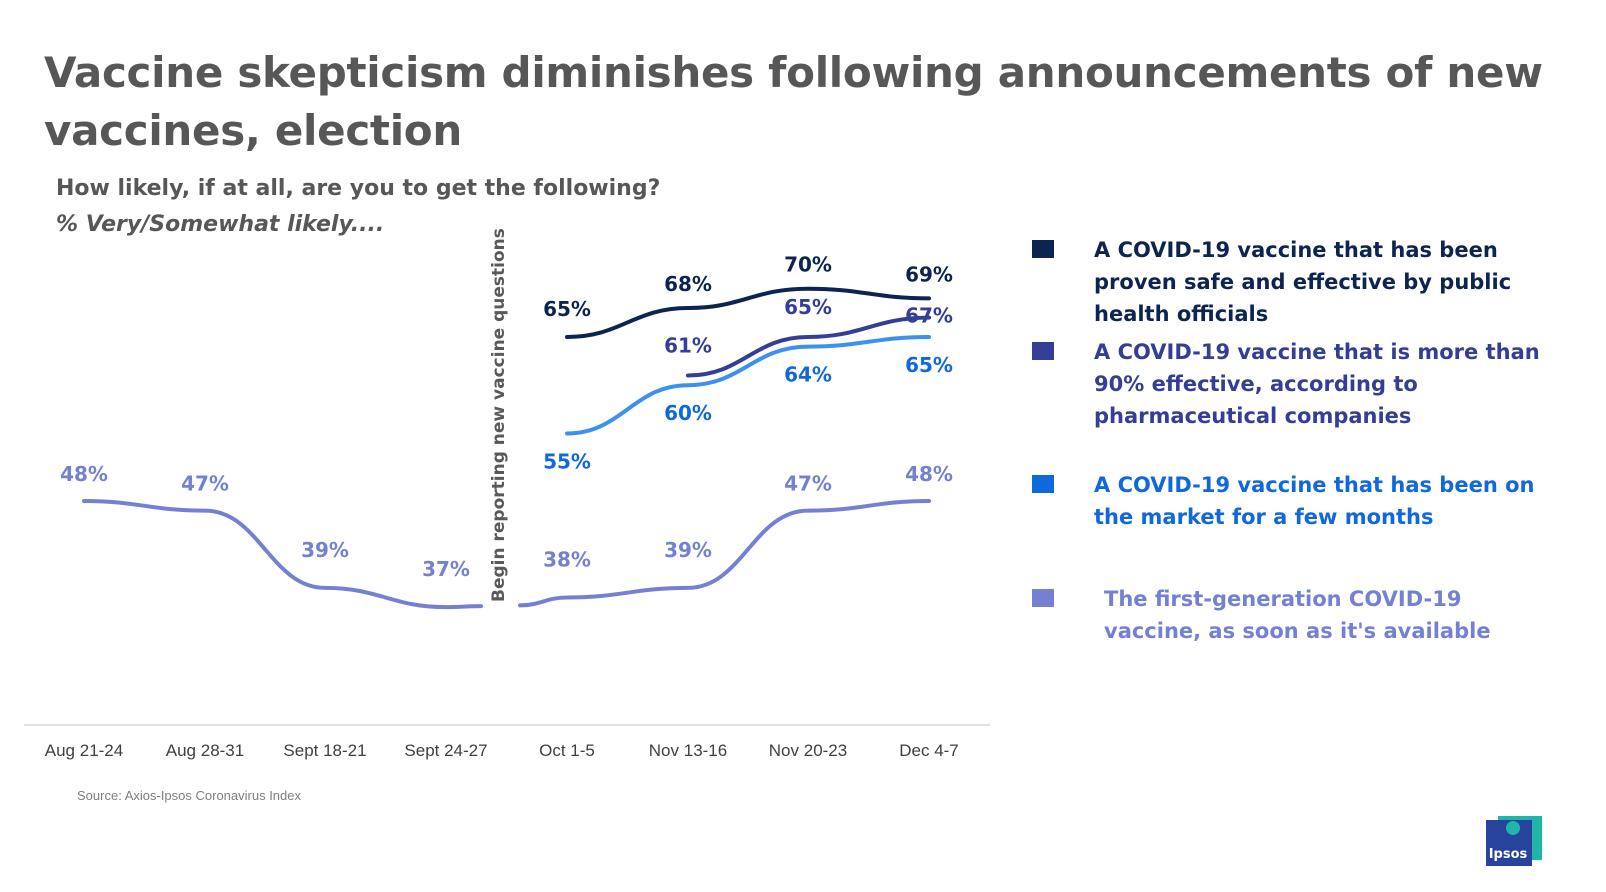  Describe the element at coordinates (567, 461) in the screenshot. I see `data-label: 55%` at that location.